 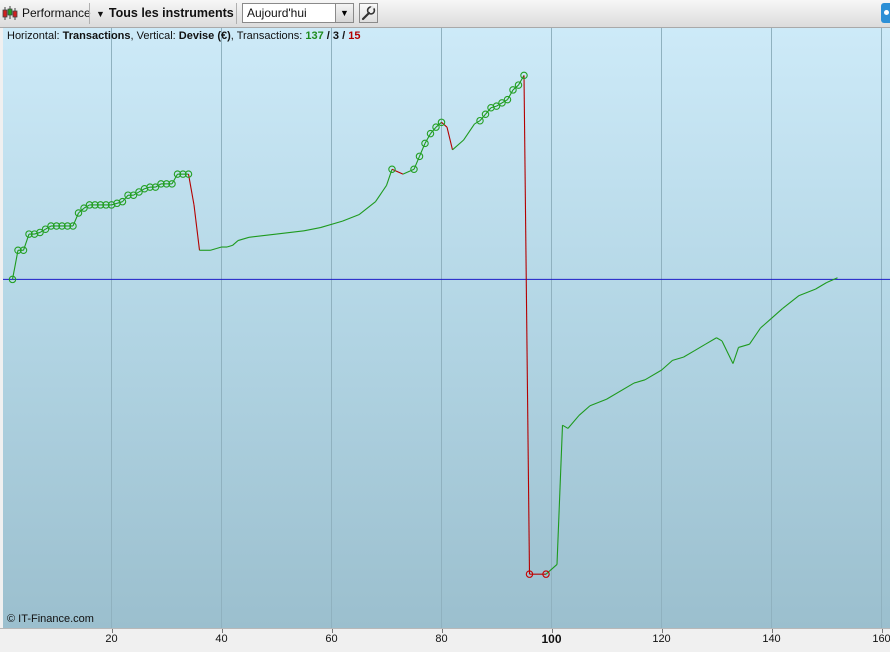 What do you see at coordinates (885, 13) in the screenshot?
I see `panel-toggle-button` at bounding box center [885, 13].